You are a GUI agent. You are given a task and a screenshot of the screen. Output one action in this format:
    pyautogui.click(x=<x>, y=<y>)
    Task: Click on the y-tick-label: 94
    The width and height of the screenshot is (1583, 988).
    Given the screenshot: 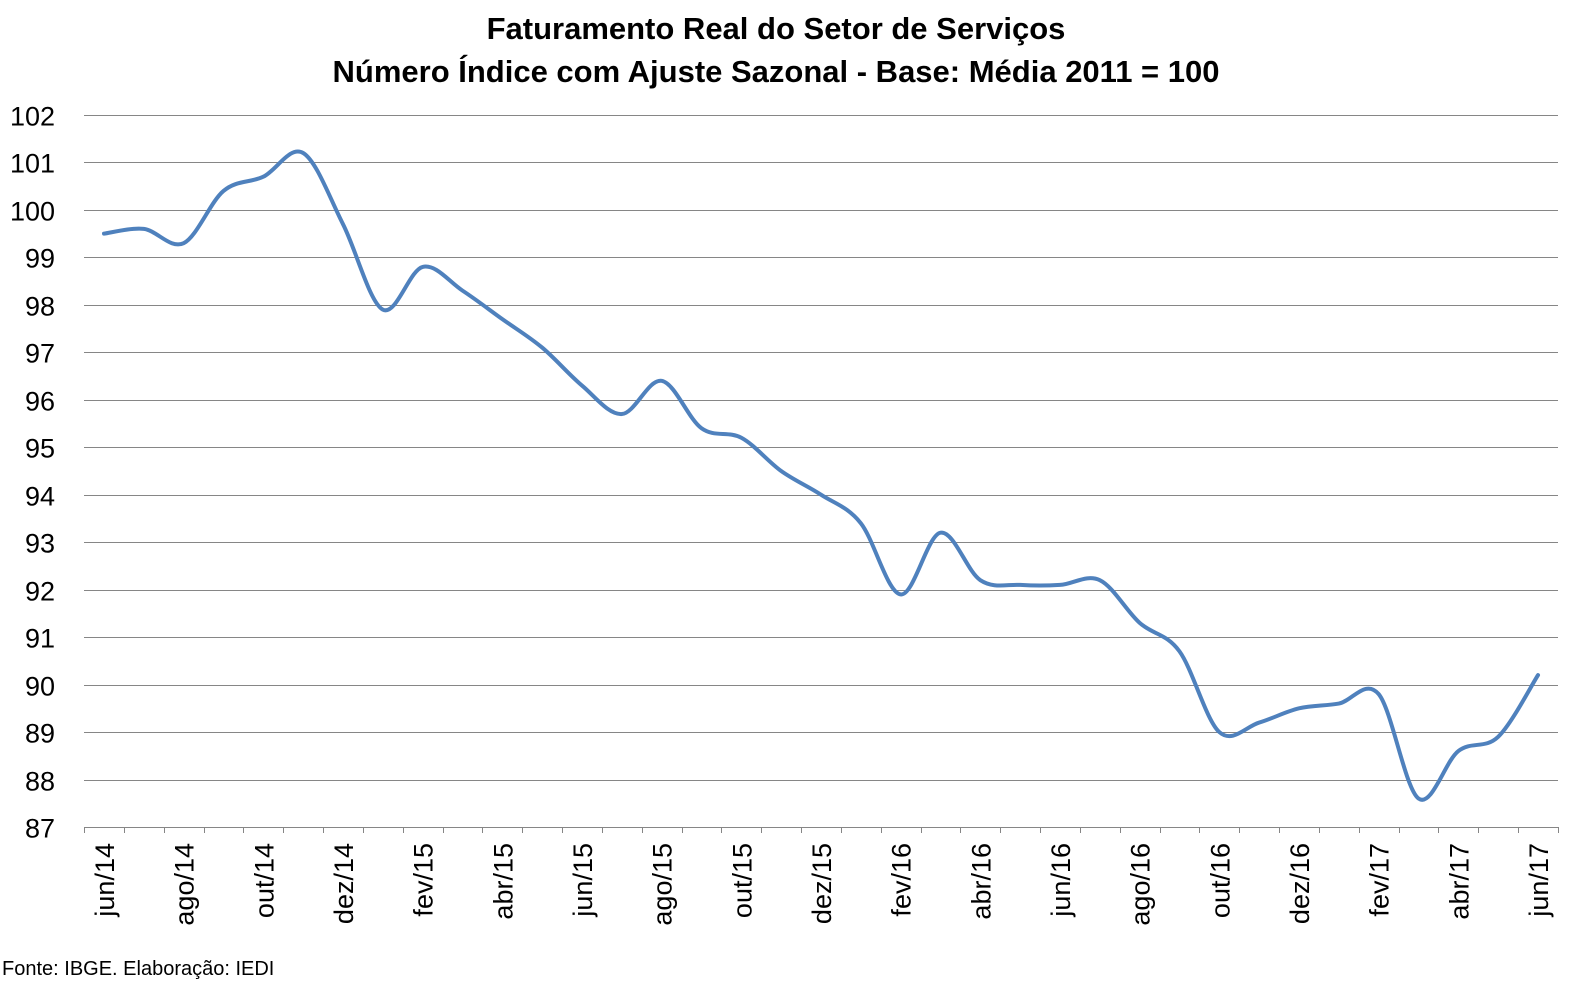 What is the action you would take?
    pyautogui.click(x=40, y=497)
    